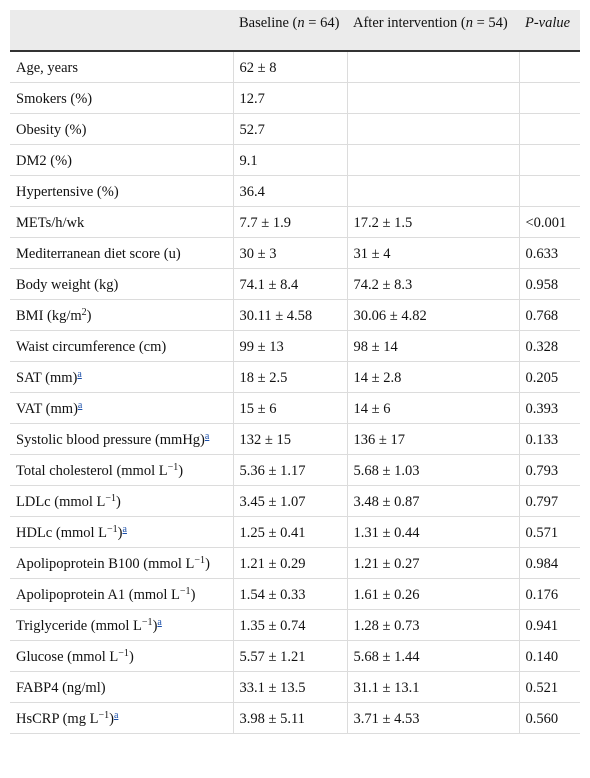 Image resolution: width=590 pixels, height=778 pixels. Describe the element at coordinates (549, 501) in the screenshot. I see `cell: 0.797` at that location.